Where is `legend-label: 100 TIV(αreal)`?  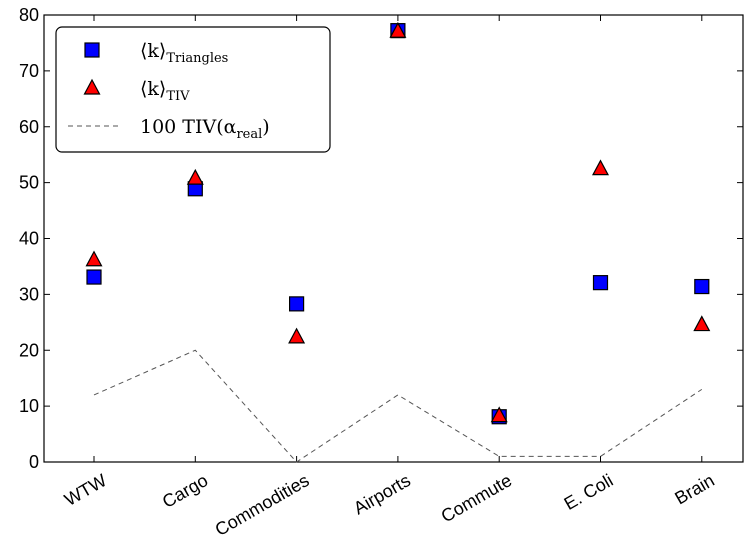 legend-label: 100 TIV(αreal) is located at coordinates (205, 129).